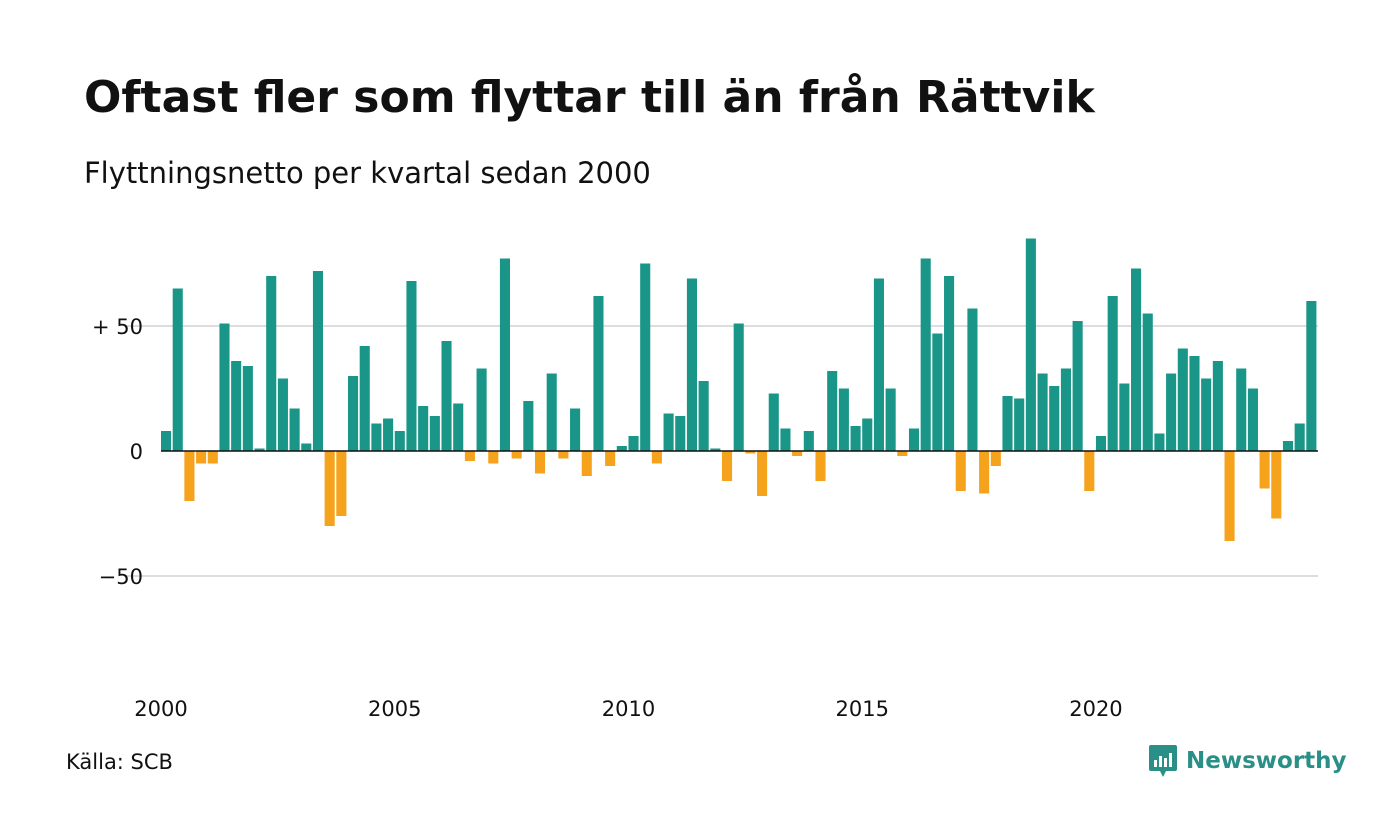  I want to click on bar-2018K4, so click(1042, 412).